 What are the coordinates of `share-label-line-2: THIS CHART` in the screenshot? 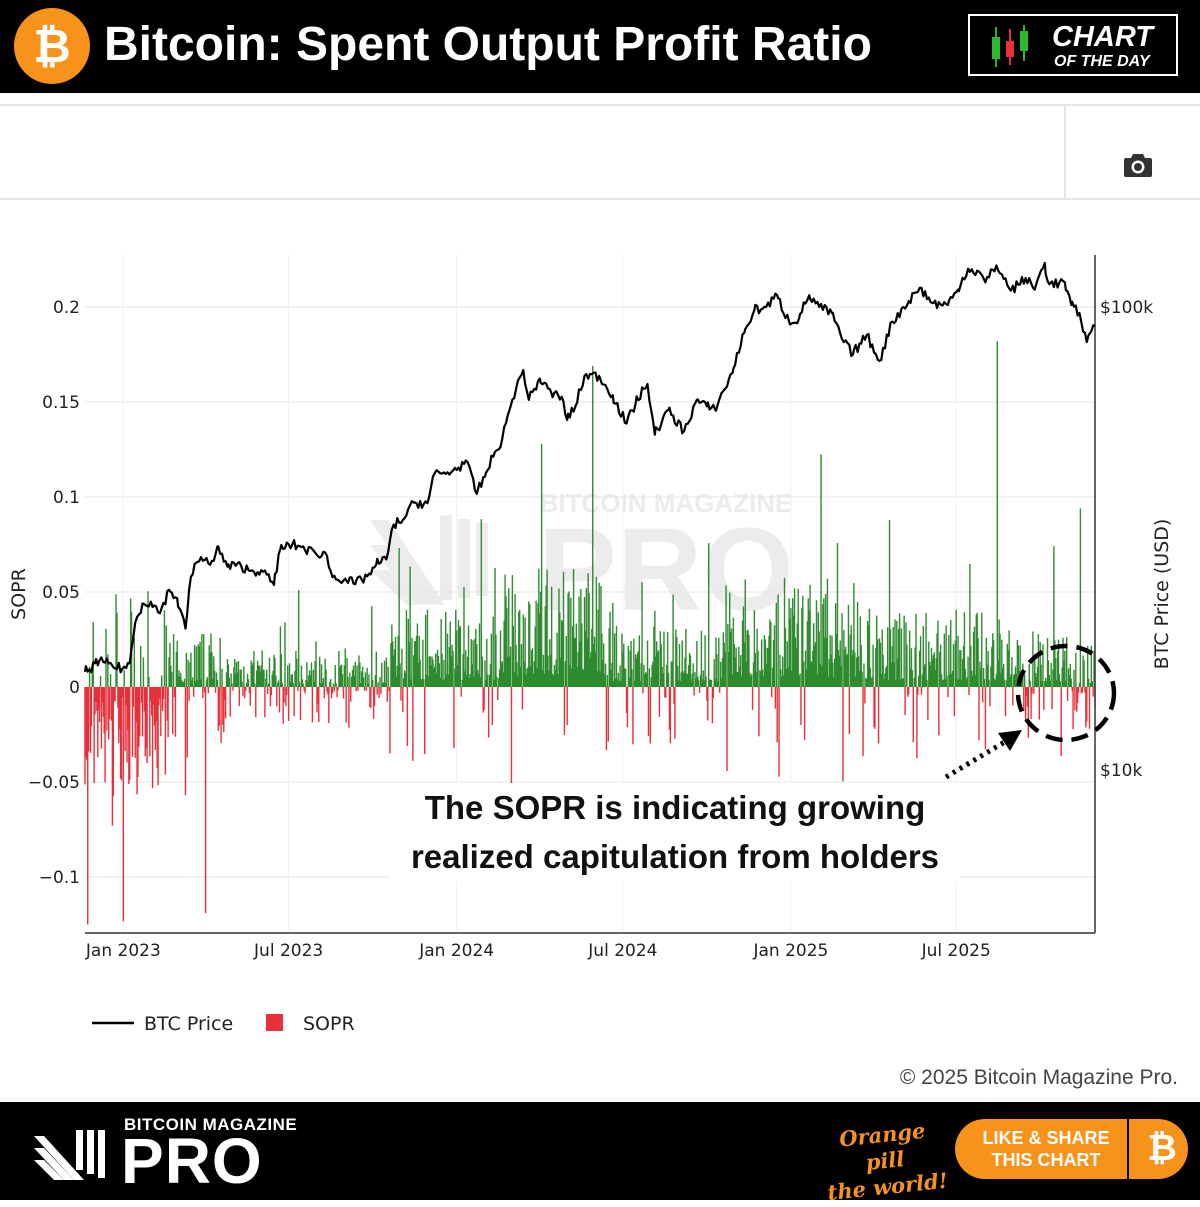 It's located at (1046, 1160).